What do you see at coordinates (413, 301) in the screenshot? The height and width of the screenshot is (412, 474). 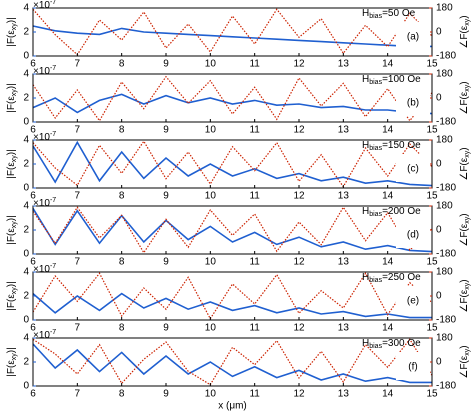 I see `panel-label: (e)` at bounding box center [413, 301].